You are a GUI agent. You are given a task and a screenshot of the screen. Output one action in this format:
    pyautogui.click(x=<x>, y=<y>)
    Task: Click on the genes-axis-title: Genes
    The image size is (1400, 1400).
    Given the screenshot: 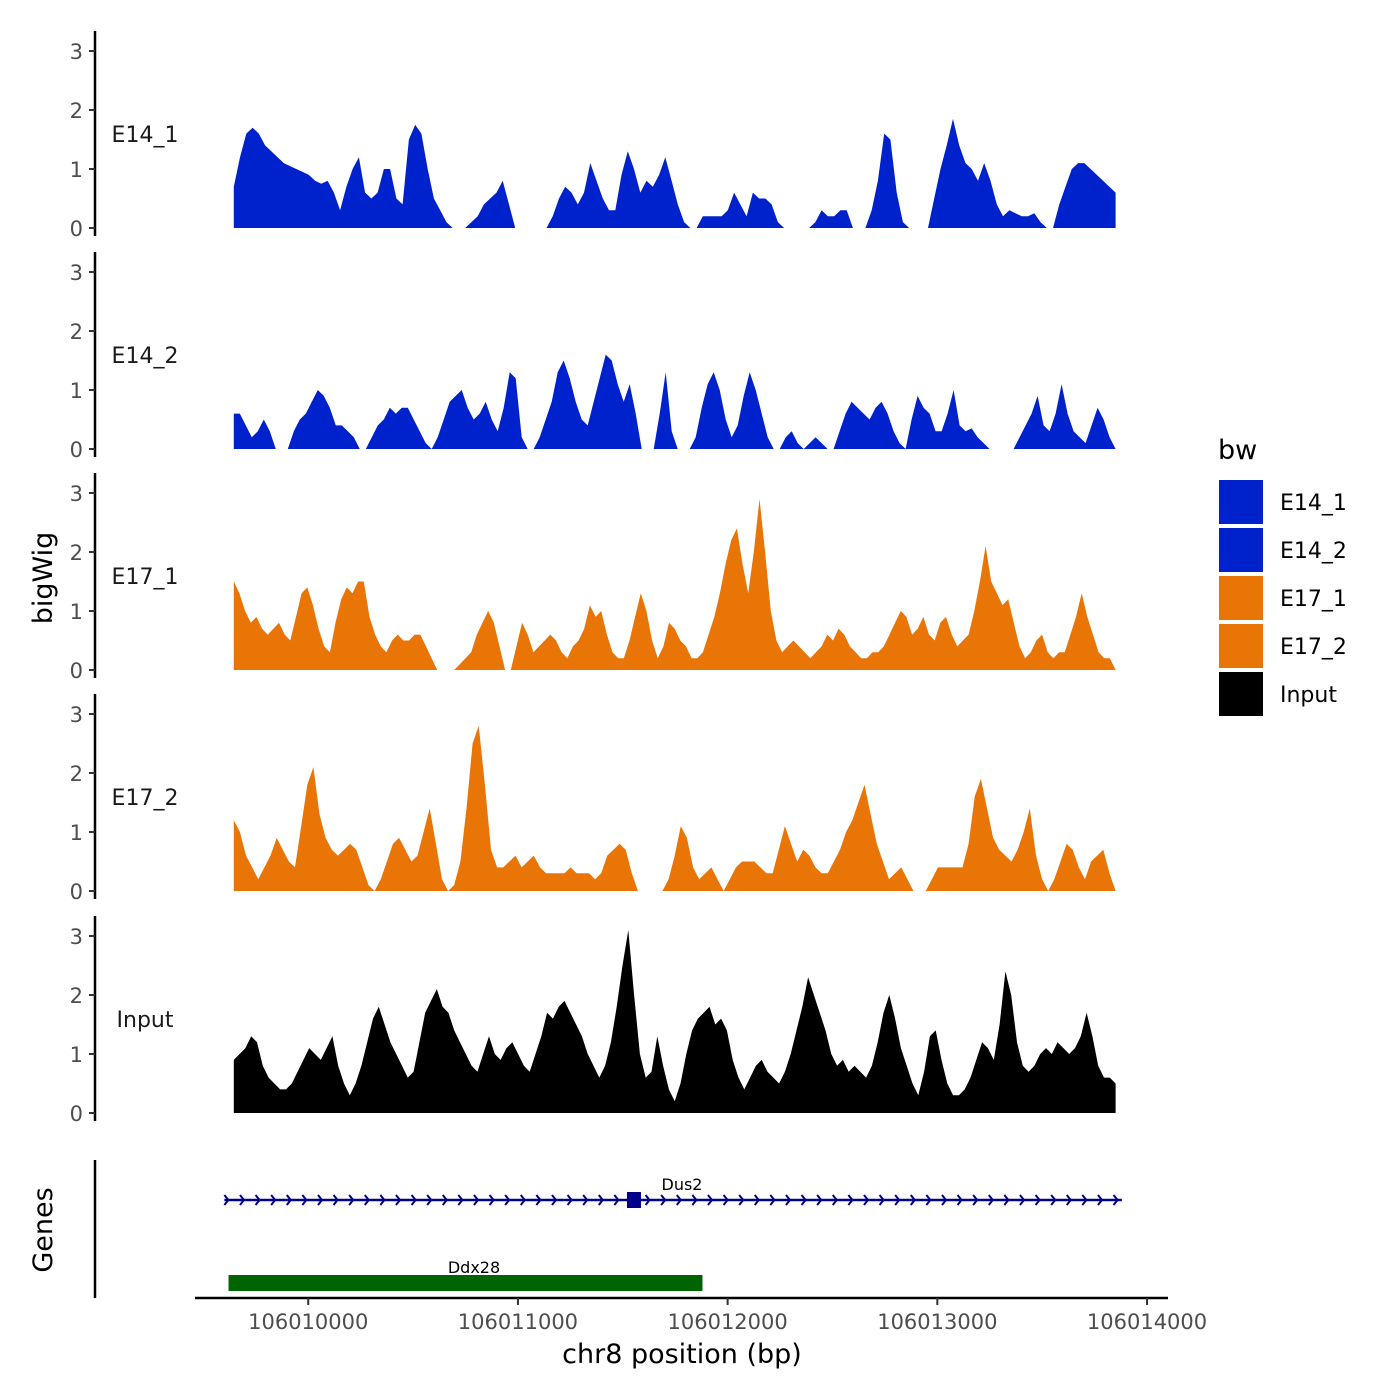 What is the action you would take?
    pyautogui.click(x=43, y=1229)
    